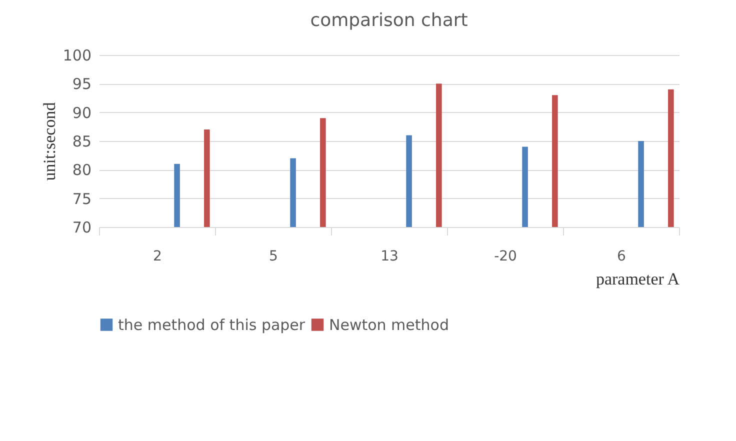 This screenshot has width=736, height=441. What do you see at coordinates (505, 256) in the screenshot?
I see `x-tick-label: -20` at bounding box center [505, 256].